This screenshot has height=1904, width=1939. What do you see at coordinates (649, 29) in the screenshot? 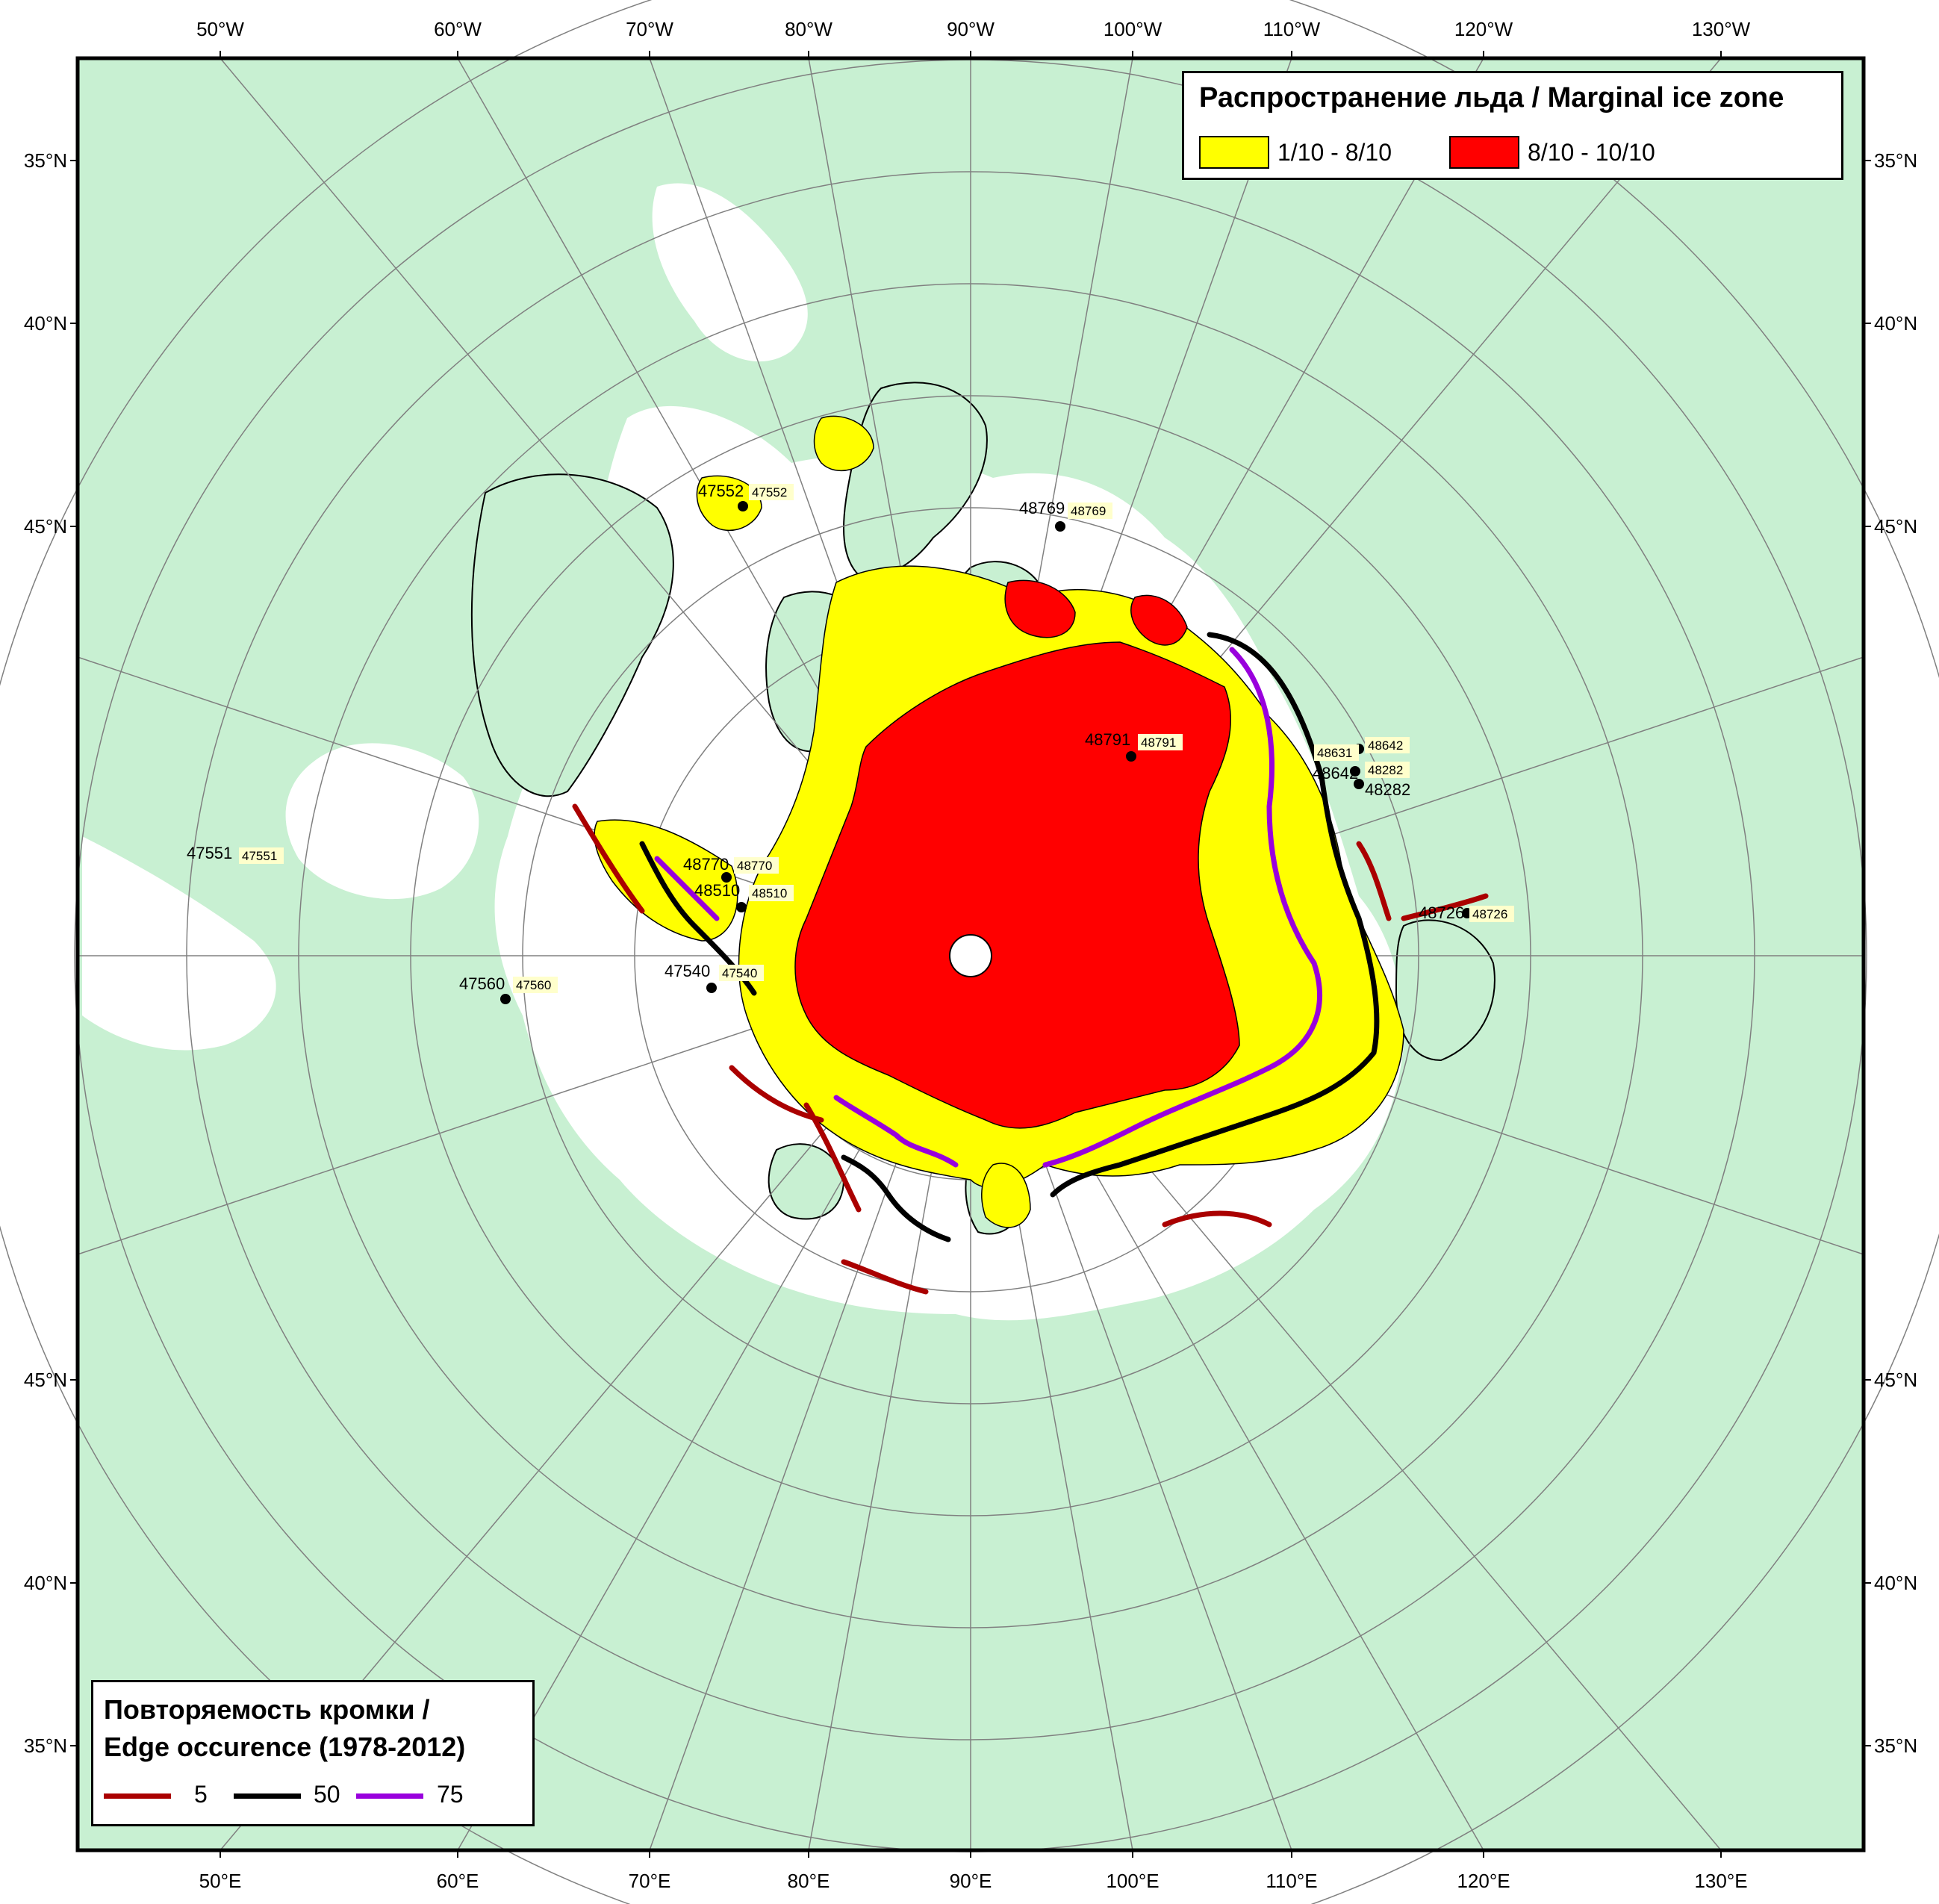
I see `lon-label: 70°W` at bounding box center [649, 29].